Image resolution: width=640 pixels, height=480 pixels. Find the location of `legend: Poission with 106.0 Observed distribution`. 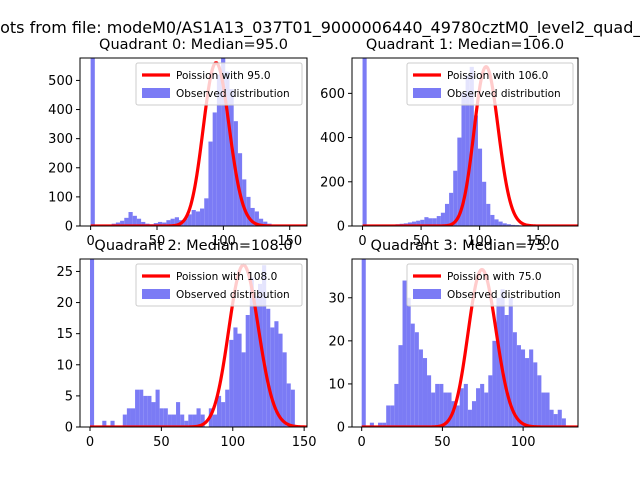

legend: Poission with 106.0 Observed distribution is located at coordinates (490, 84).